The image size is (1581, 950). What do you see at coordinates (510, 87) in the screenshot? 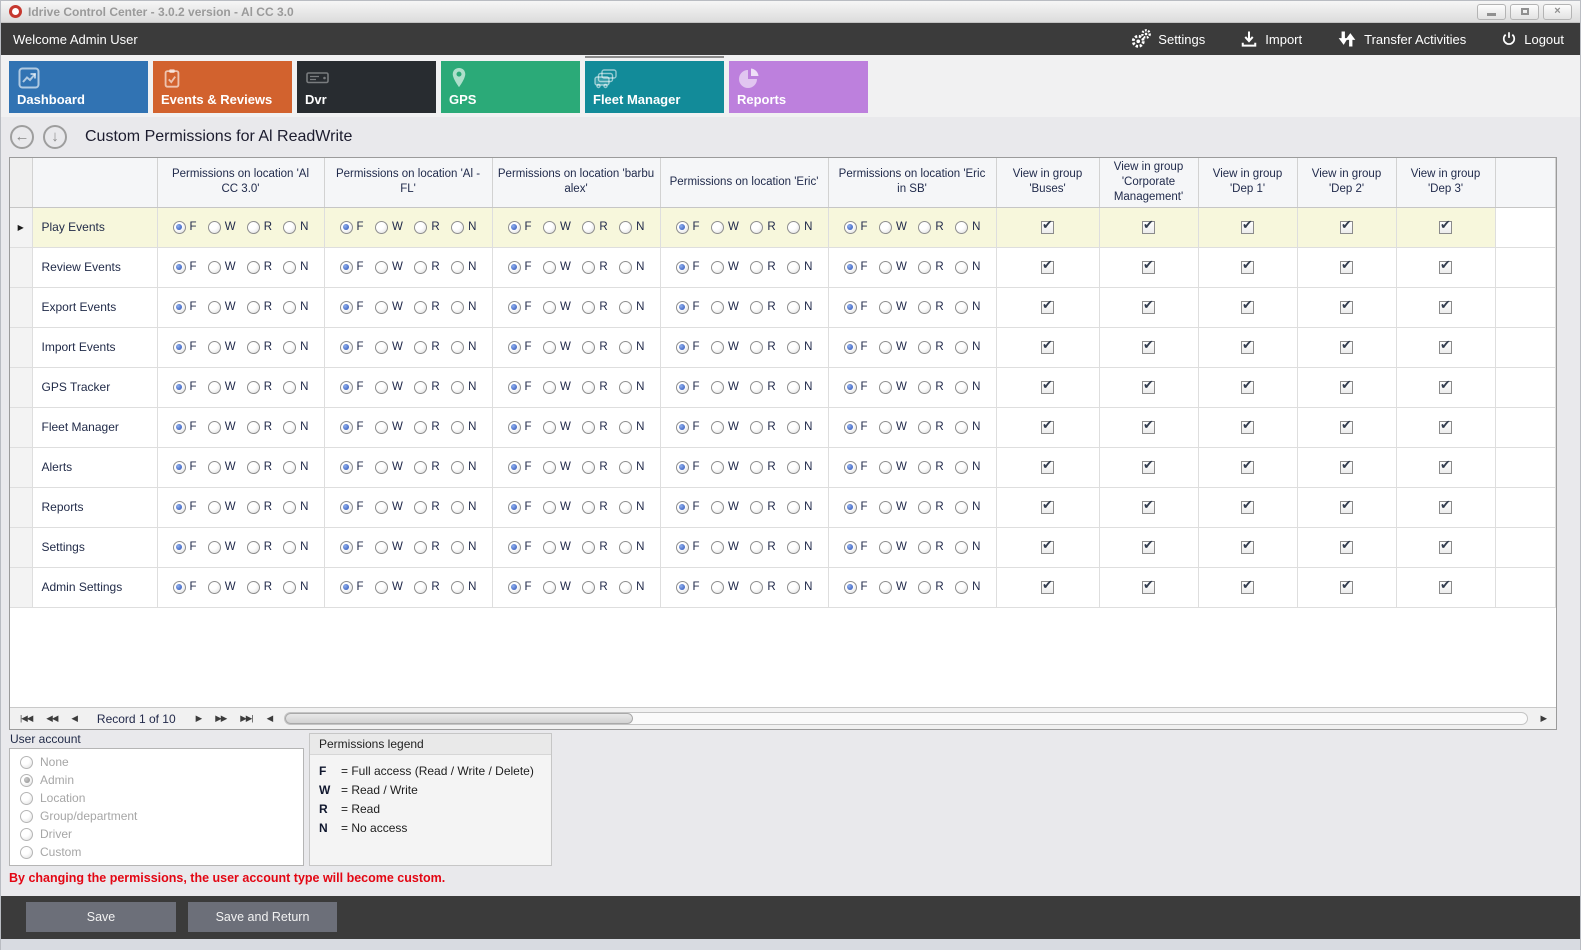
I see `tab-gps: GPS` at bounding box center [510, 87].